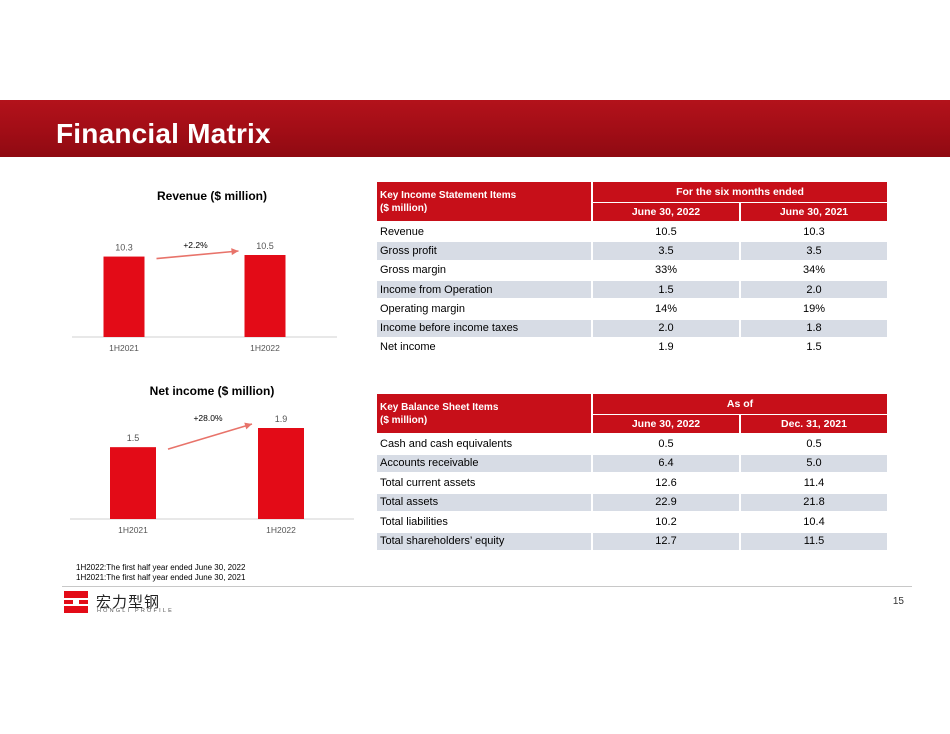 This screenshot has width=950, height=734. Describe the element at coordinates (666, 463) in the screenshot. I see `balance-row-value: 6.4` at that location.